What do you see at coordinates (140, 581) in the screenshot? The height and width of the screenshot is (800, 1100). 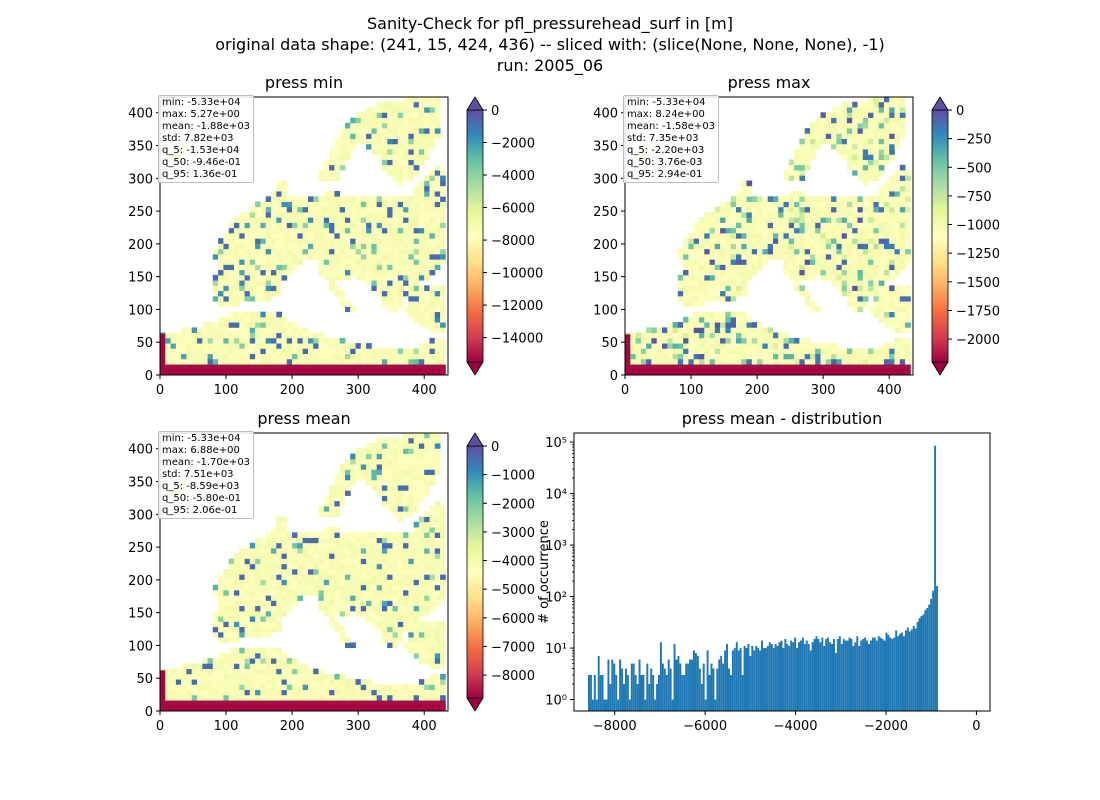 I see `heatmap-mean-ytick-label: 200` at bounding box center [140, 581].